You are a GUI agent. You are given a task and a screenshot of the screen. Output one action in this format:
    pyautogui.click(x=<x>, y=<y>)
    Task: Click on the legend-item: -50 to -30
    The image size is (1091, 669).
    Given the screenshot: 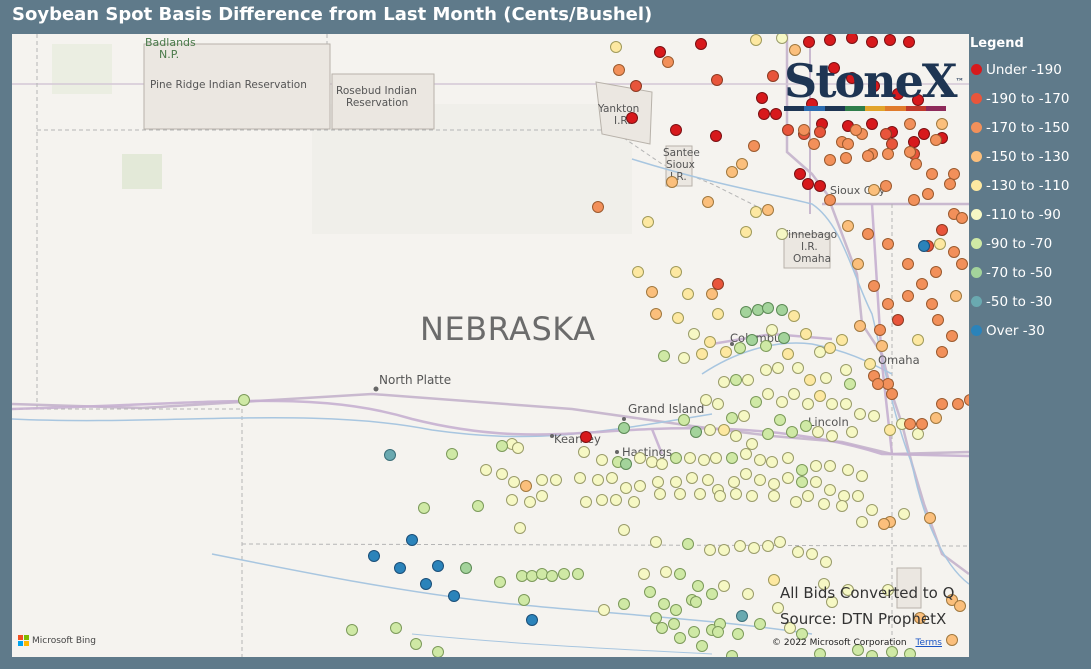 What is the action you would take?
    pyautogui.click(x=1030, y=301)
    